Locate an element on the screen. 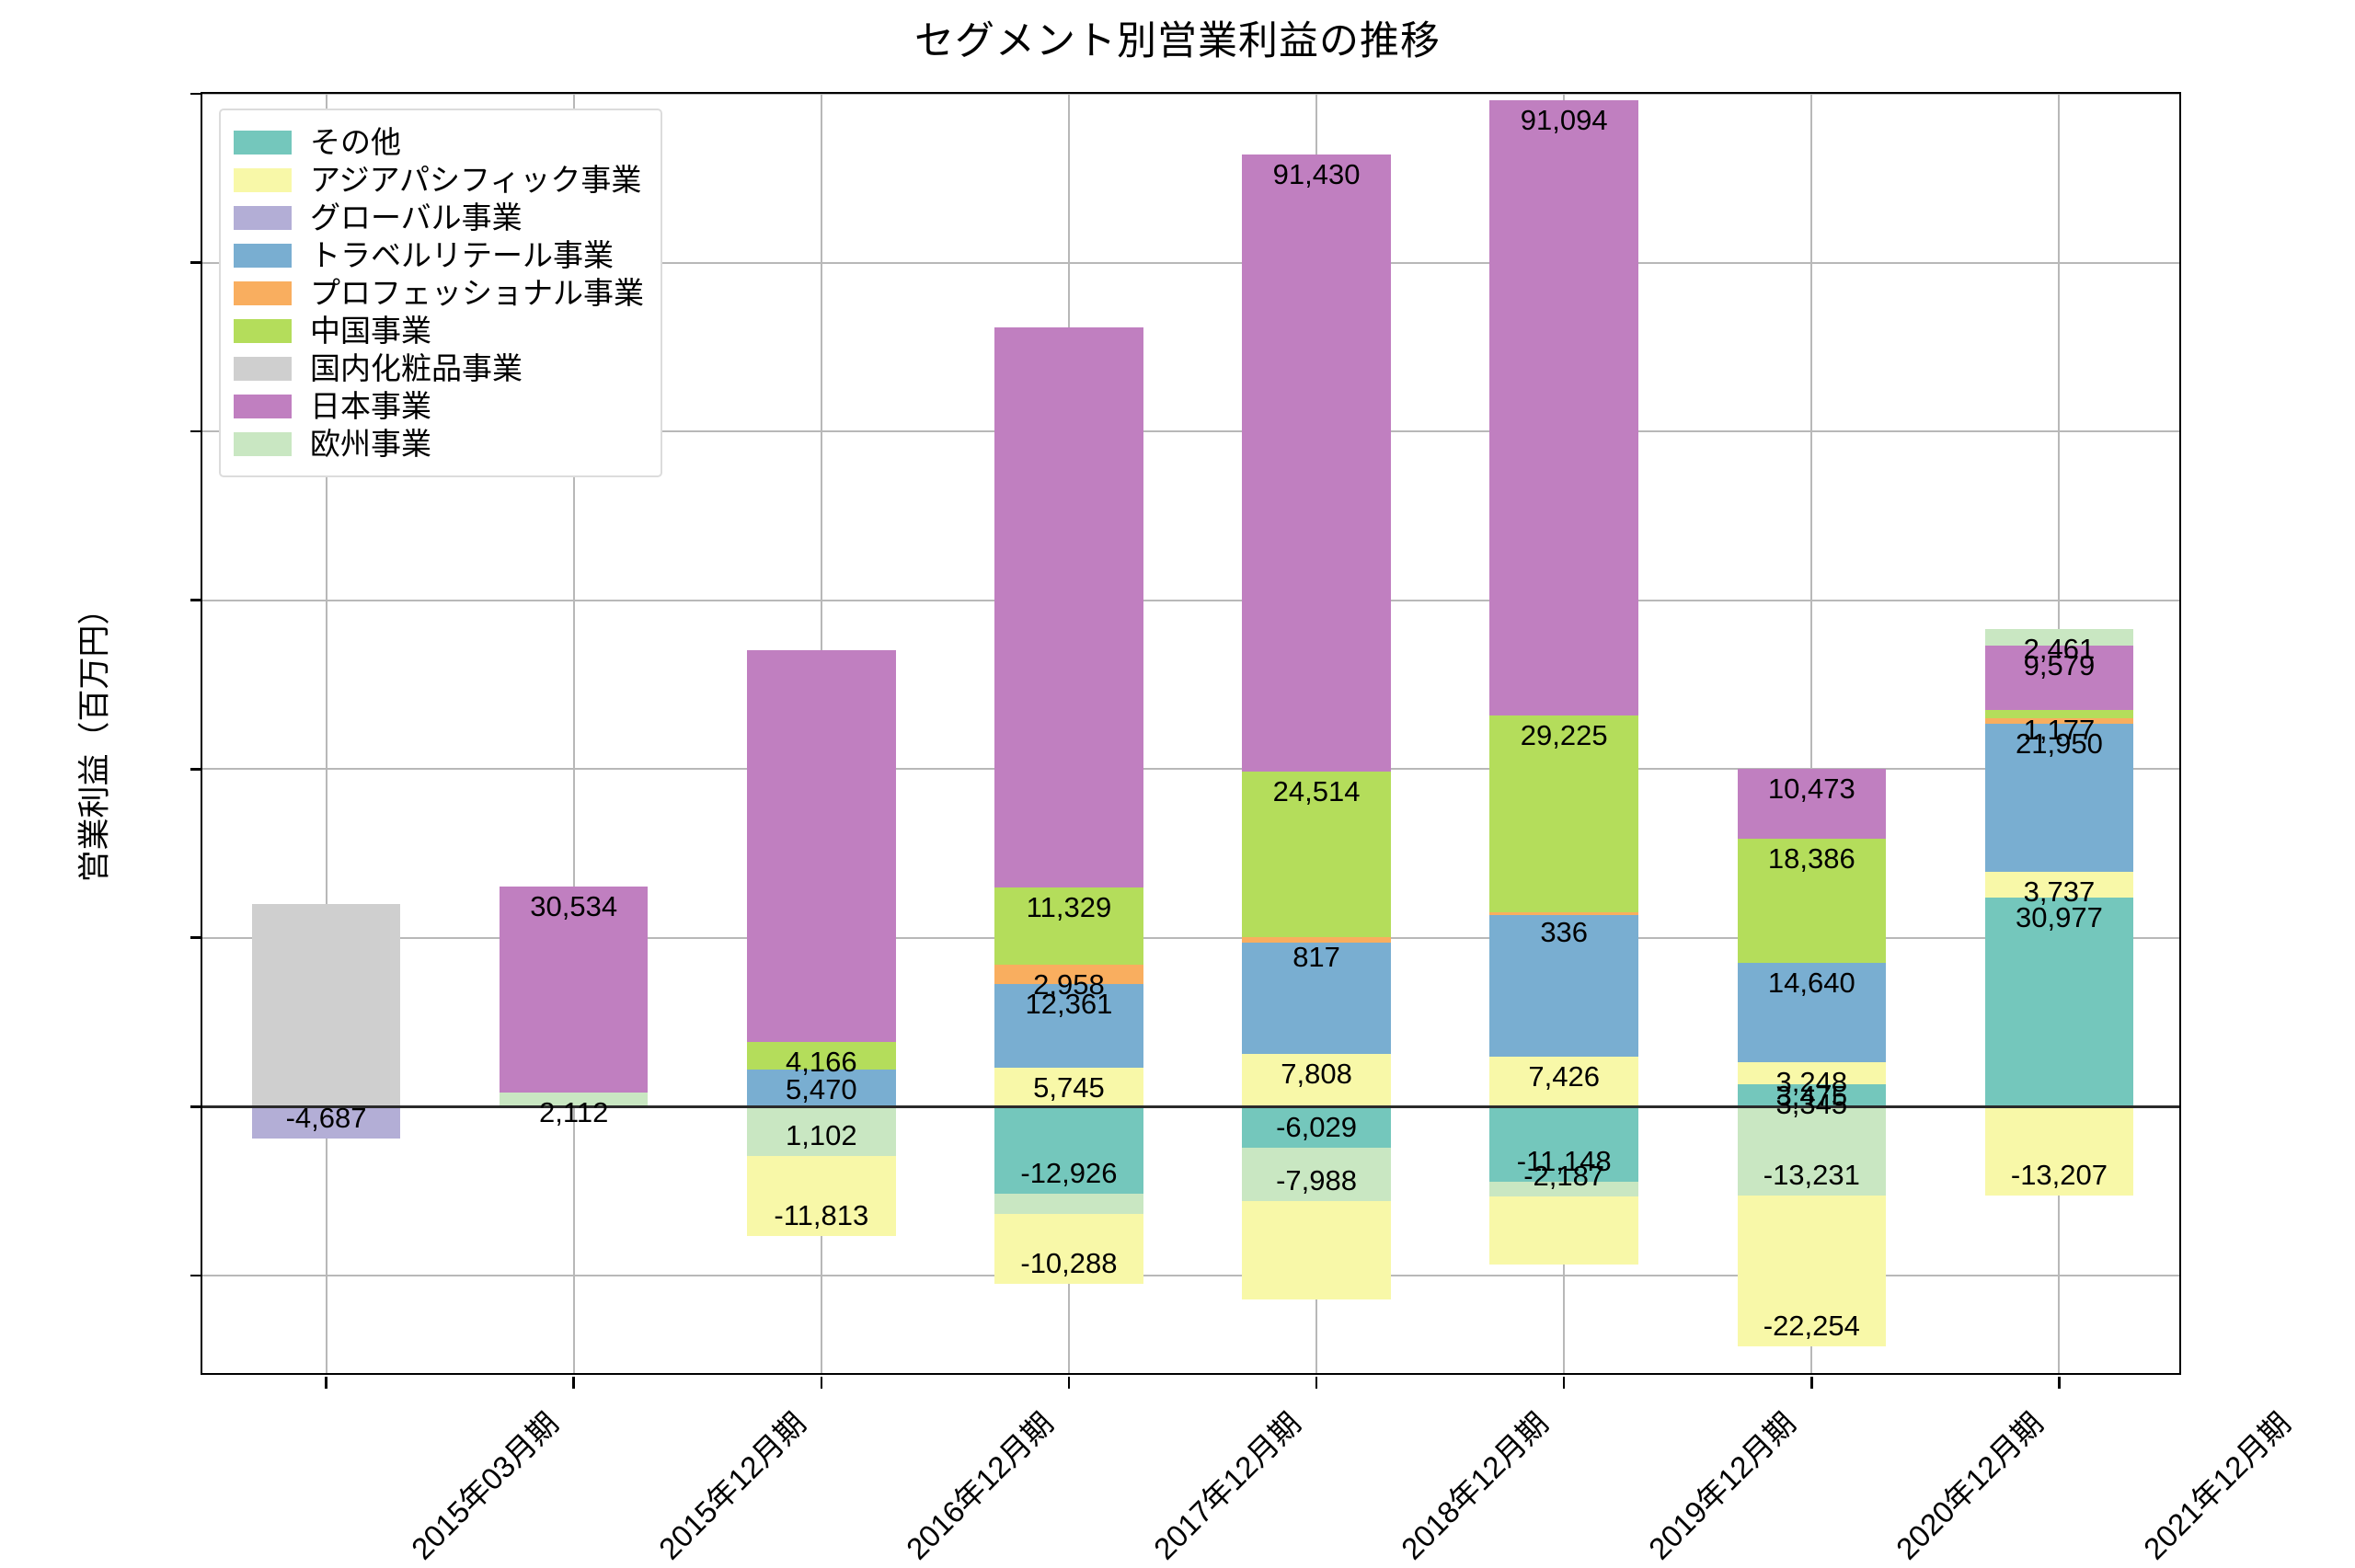 This screenshot has width=2355, height=1568. bar-value-label: 91,430 is located at coordinates (1316, 173).